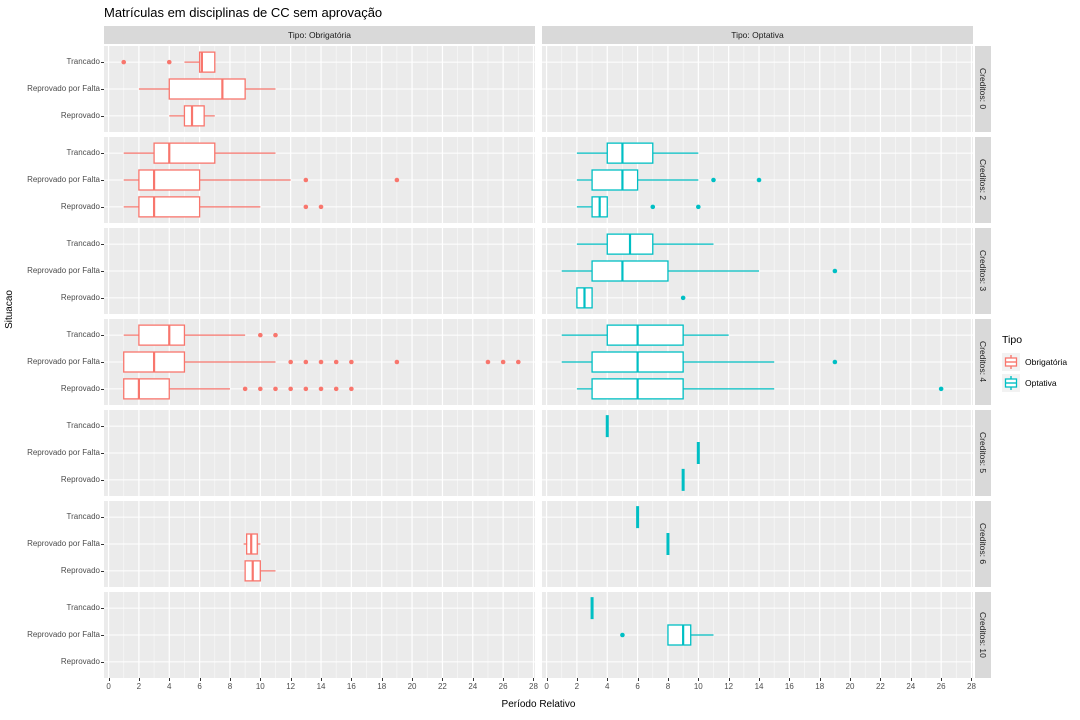 Image resolution: width=1080 pixels, height=720 pixels. I want to click on row-facet-strip: Creditos: 0, so click(983, 89).